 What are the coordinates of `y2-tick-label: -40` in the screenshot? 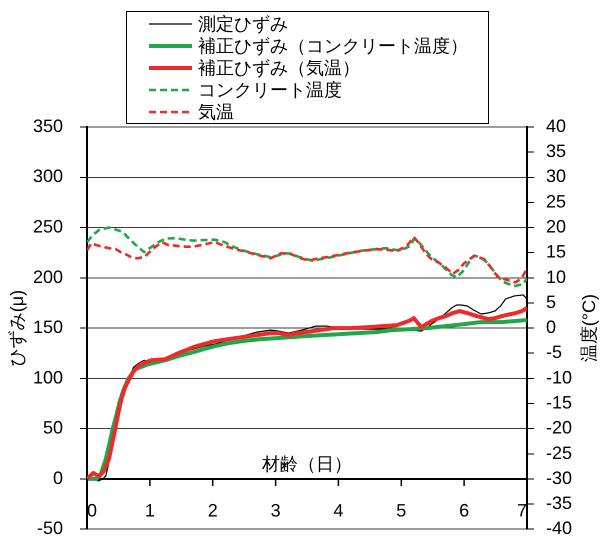 It's located at (559, 528).